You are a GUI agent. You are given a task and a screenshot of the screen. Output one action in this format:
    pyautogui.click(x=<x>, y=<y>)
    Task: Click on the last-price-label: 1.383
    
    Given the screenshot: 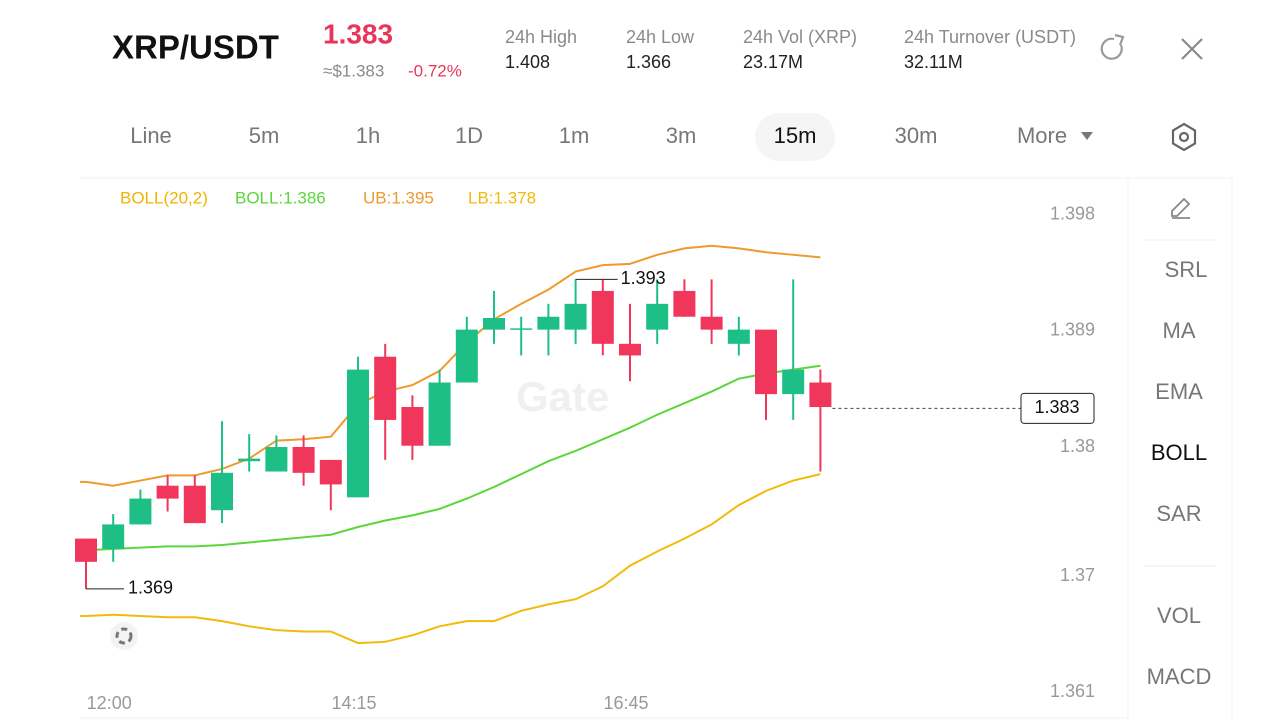 What is the action you would take?
    pyautogui.click(x=1056, y=407)
    